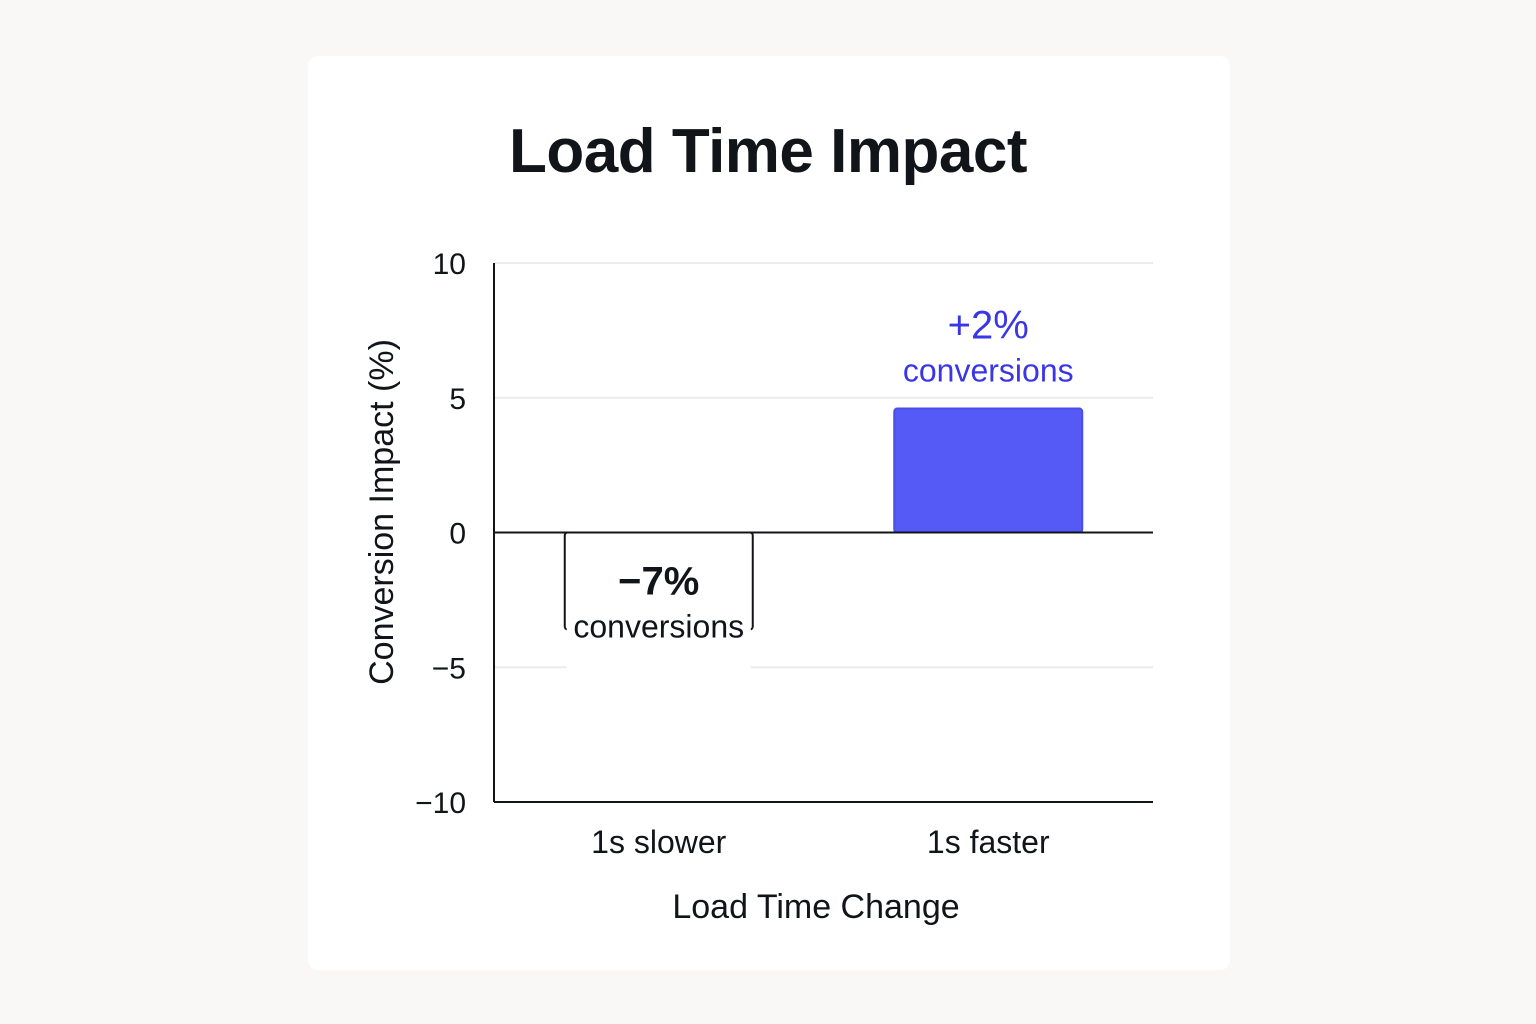  Describe the element at coordinates (382, 512) in the screenshot. I see `y-axis-label: Conversion Impact (%)` at that location.